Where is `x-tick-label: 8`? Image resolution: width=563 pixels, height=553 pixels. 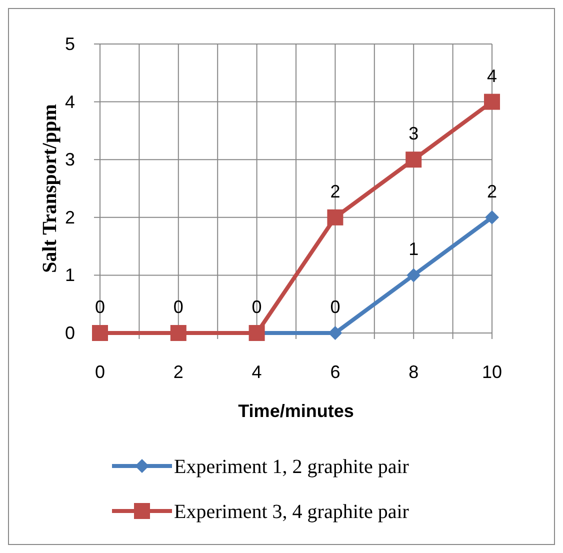
x-tick-label: 8 is located at coordinates (413, 372).